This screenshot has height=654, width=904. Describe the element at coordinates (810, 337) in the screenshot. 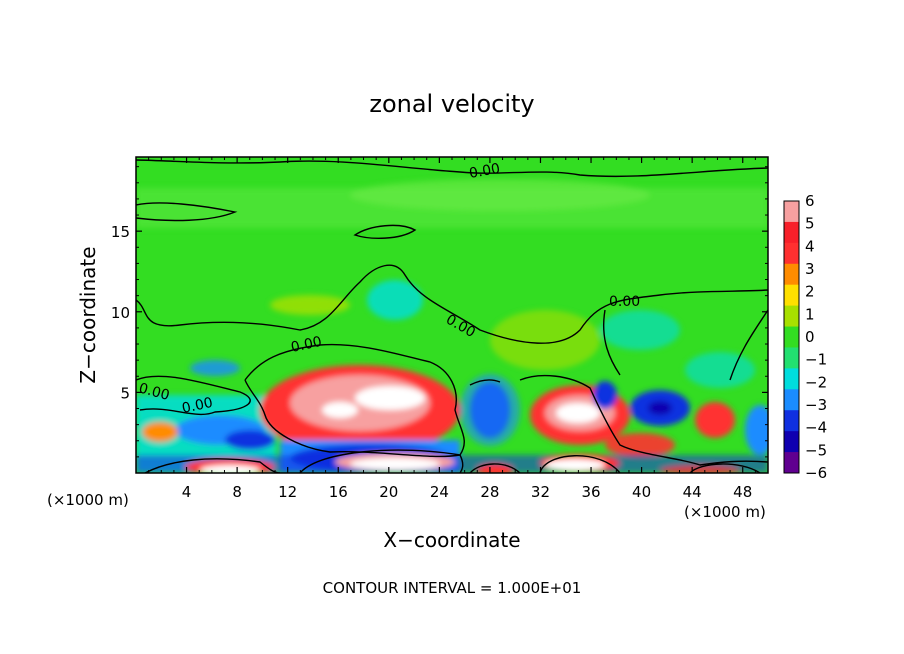

I see `colorbar-tick-label: 0` at that location.